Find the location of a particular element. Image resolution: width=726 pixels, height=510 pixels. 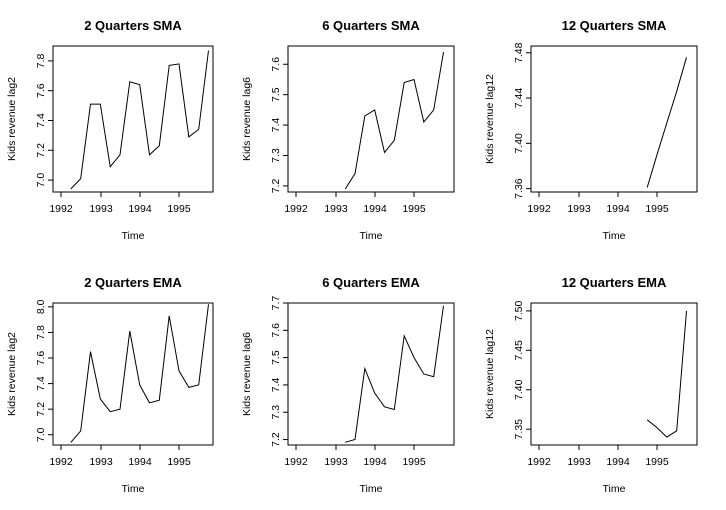

chart-title: 12 Quarters SMA is located at coordinates (614, 25).